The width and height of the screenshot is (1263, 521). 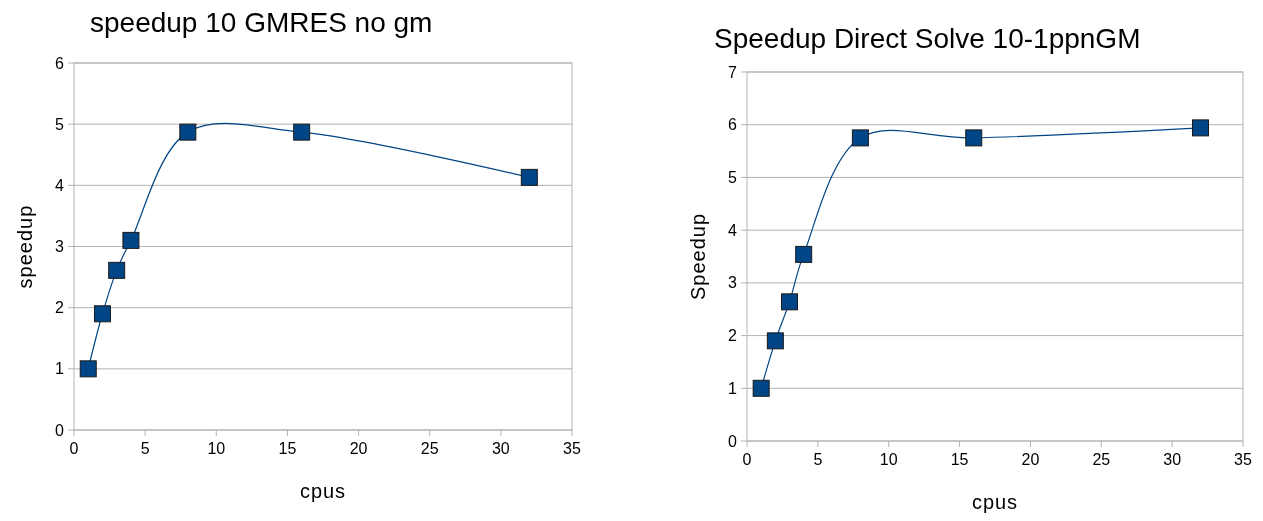 What do you see at coordinates (733, 72) in the screenshot?
I see `y-tick-label: 7` at bounding box center [733, 72].